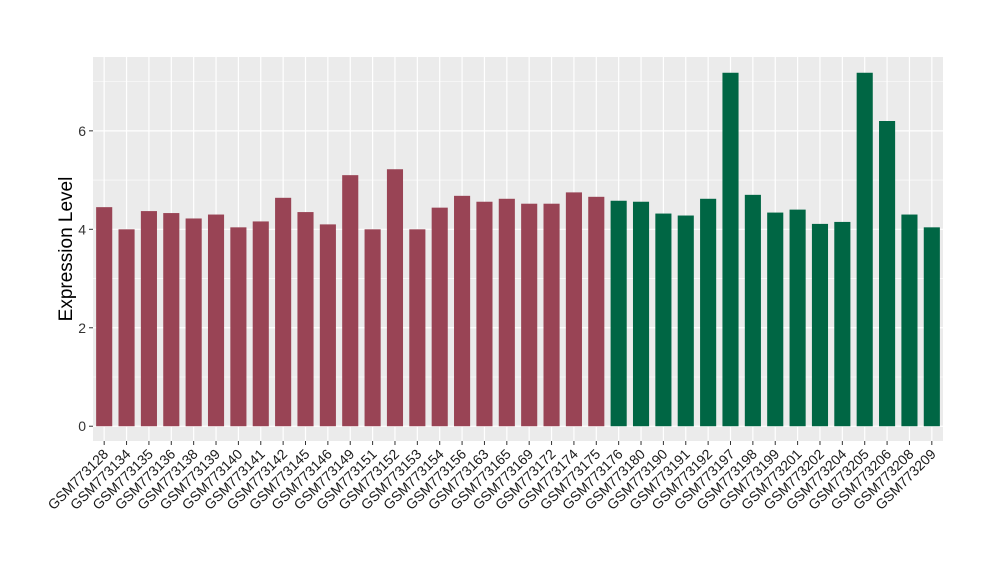 The height and width of the screenshot is (580, 1000). What do you see at coordinates (730, 249) in the screenshot?
I see `bar-GSM773197` at bounding box center [730, 249].